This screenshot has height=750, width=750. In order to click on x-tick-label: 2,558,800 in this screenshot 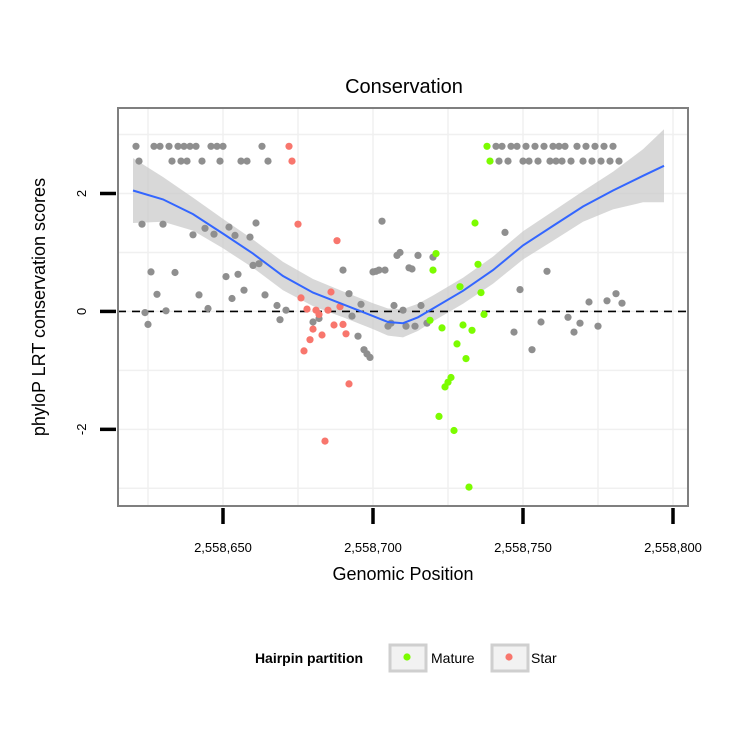, I will do `click(673, 547)`.